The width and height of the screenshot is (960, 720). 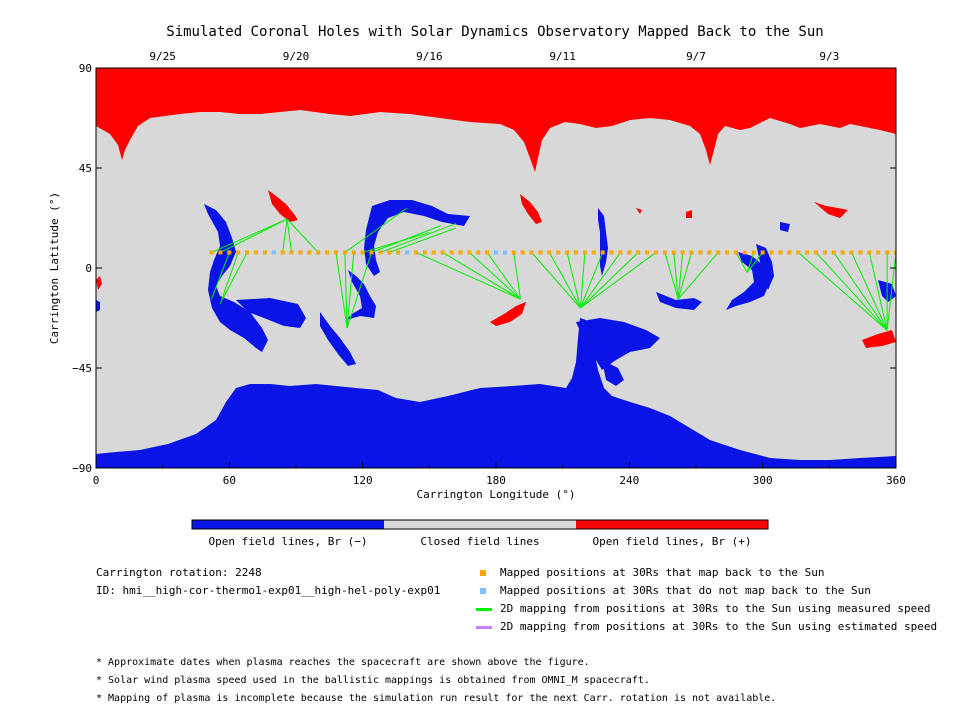 I want to click on legend-line-estimated, so click(x=484, y=627).